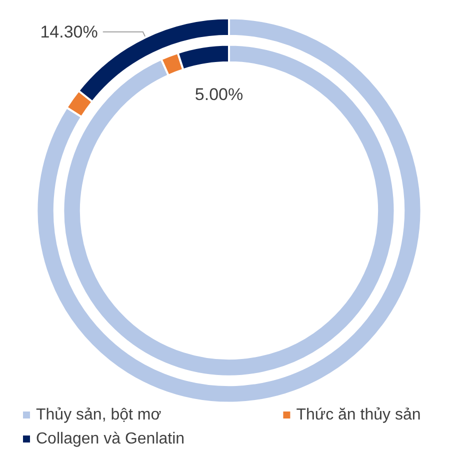 The width and height of the screenshot is (458, 459). What do you see at coordinates (110, 439) in the screenshot?
I see `legend-label: Collagen và Genlatin` at bounding box center [110, 439].